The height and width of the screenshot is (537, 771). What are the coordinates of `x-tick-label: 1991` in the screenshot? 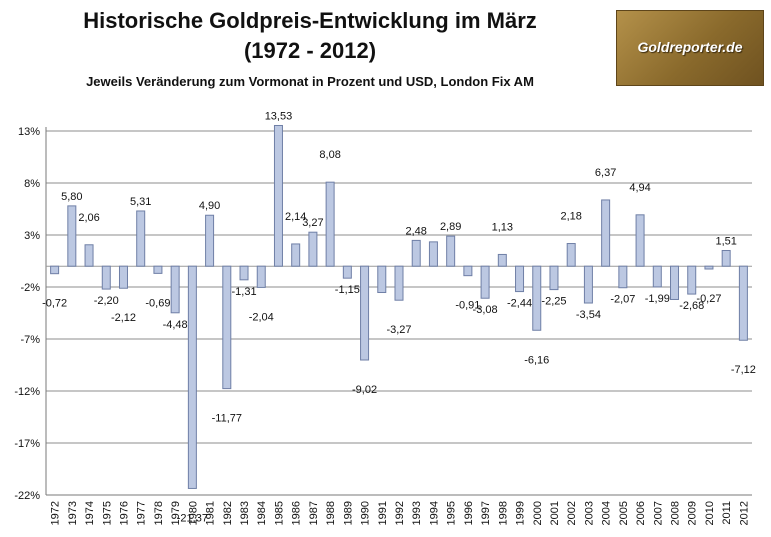 It's located at (383, 513).